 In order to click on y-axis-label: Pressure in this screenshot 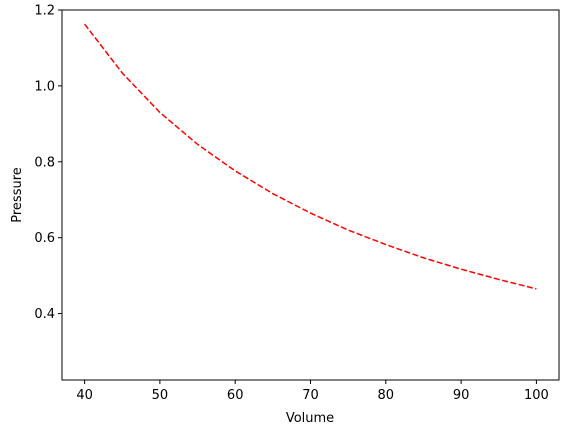, I will do `click(17, 195)`.